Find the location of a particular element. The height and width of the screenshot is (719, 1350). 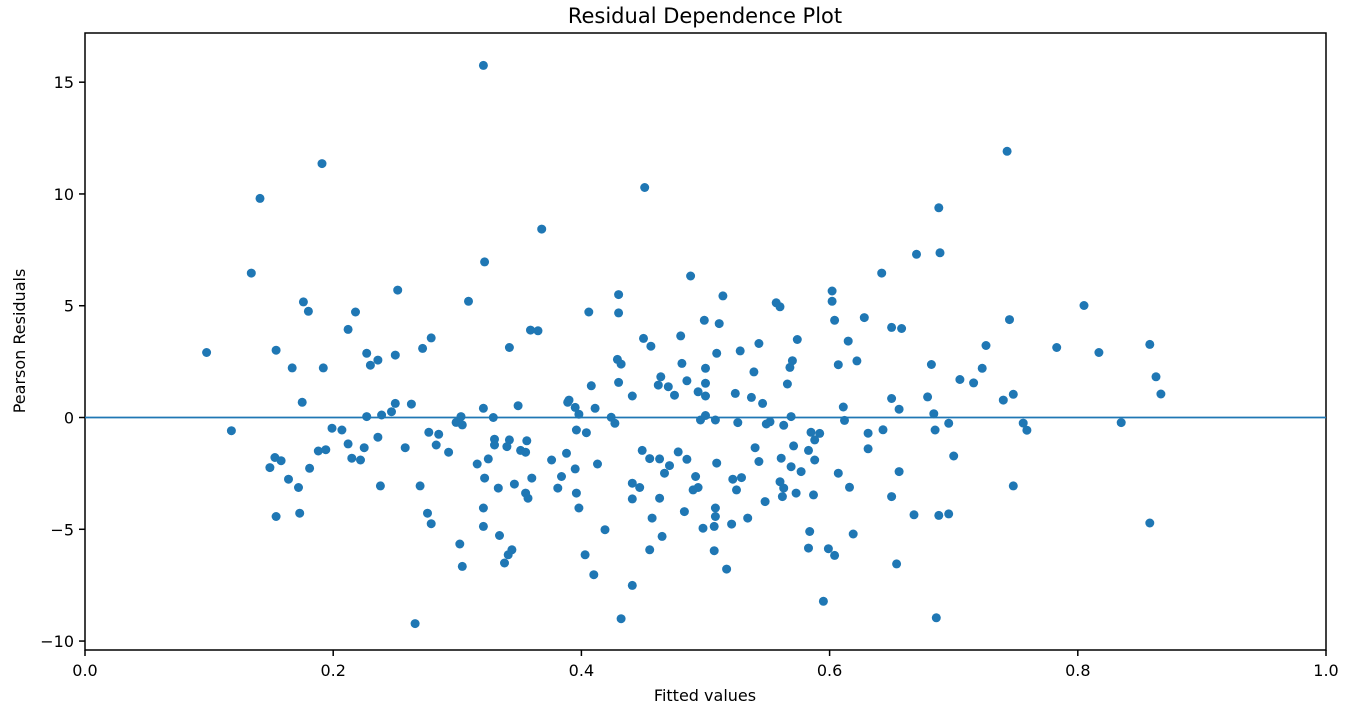

x-axis-ticks: 0.0 0.2 0.4 0.6 0.8 1.0 is located at coordinates (705, 665).